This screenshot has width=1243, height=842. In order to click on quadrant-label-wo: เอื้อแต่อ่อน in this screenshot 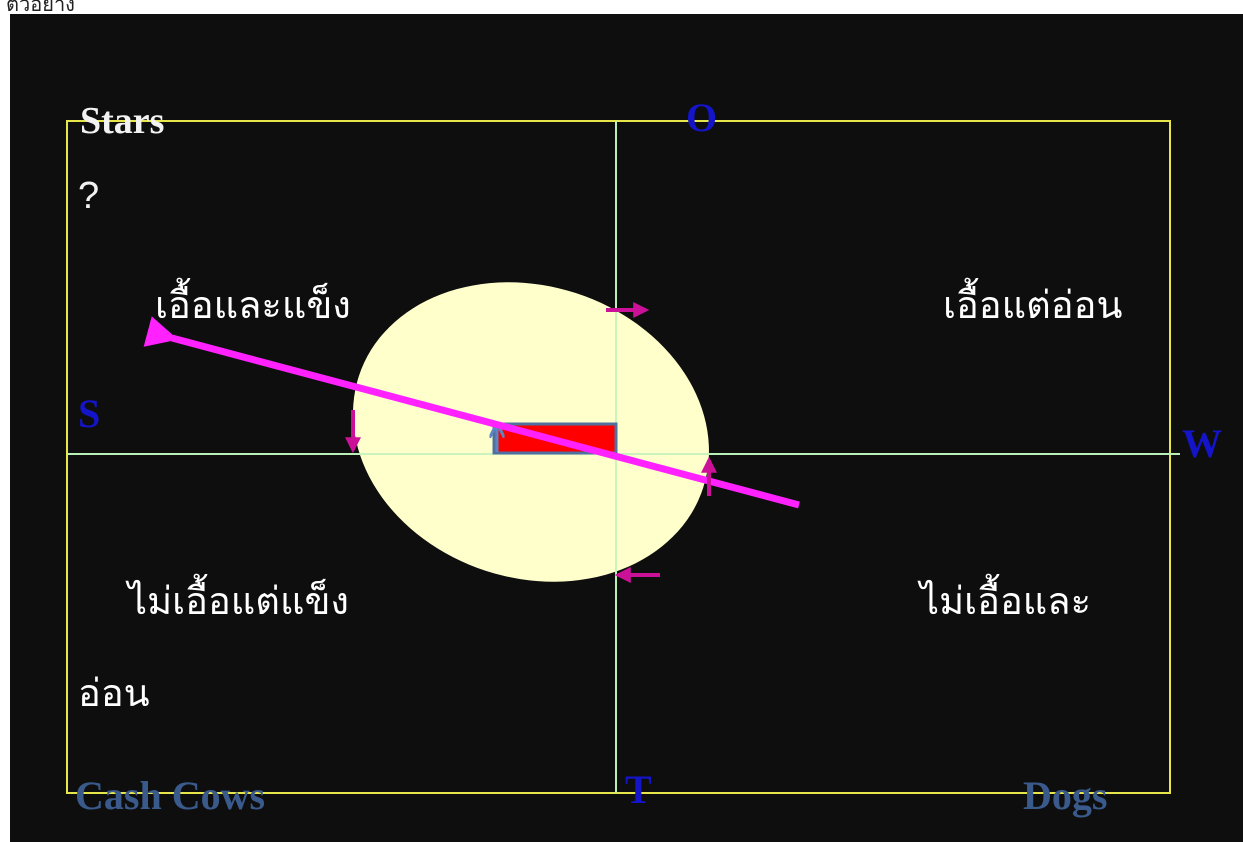, I will do `click(1033, 305)`.